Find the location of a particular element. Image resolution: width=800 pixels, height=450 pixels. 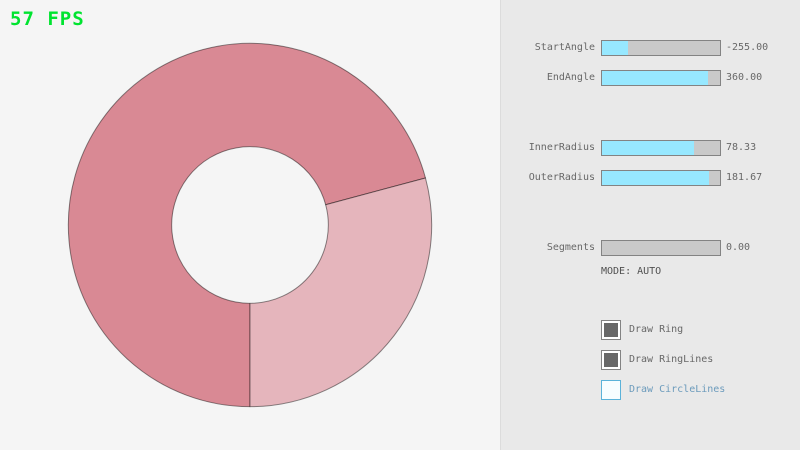

slider-label: OuterRadius is located at coordinates (561, 177).